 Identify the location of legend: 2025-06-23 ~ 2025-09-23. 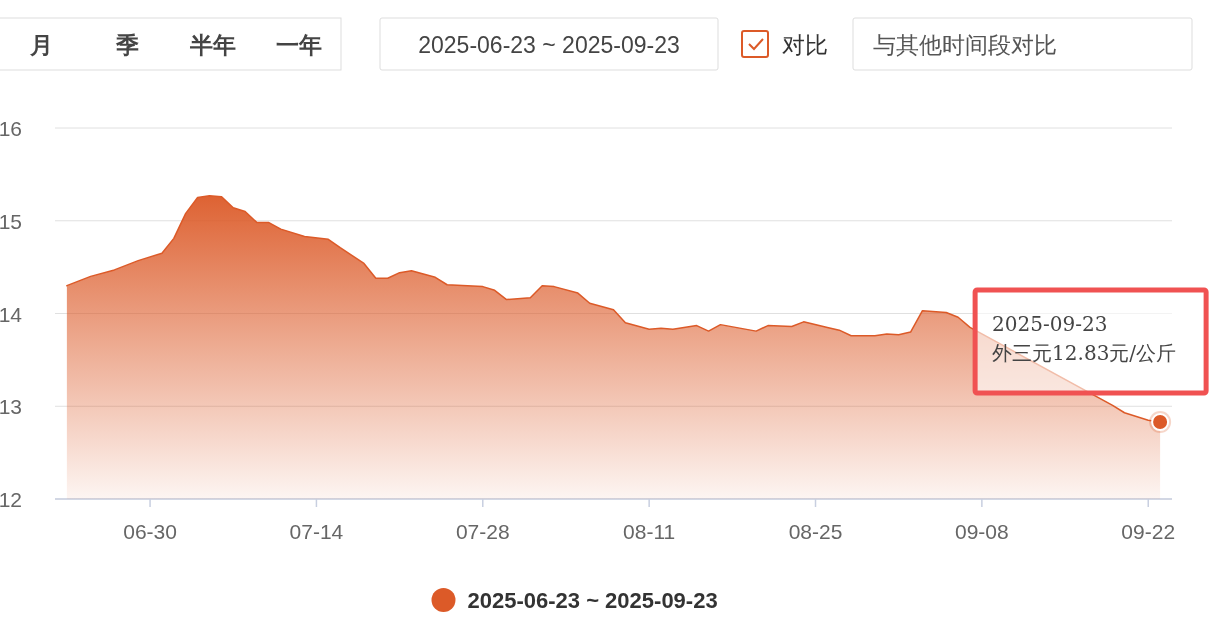
(574, 600).